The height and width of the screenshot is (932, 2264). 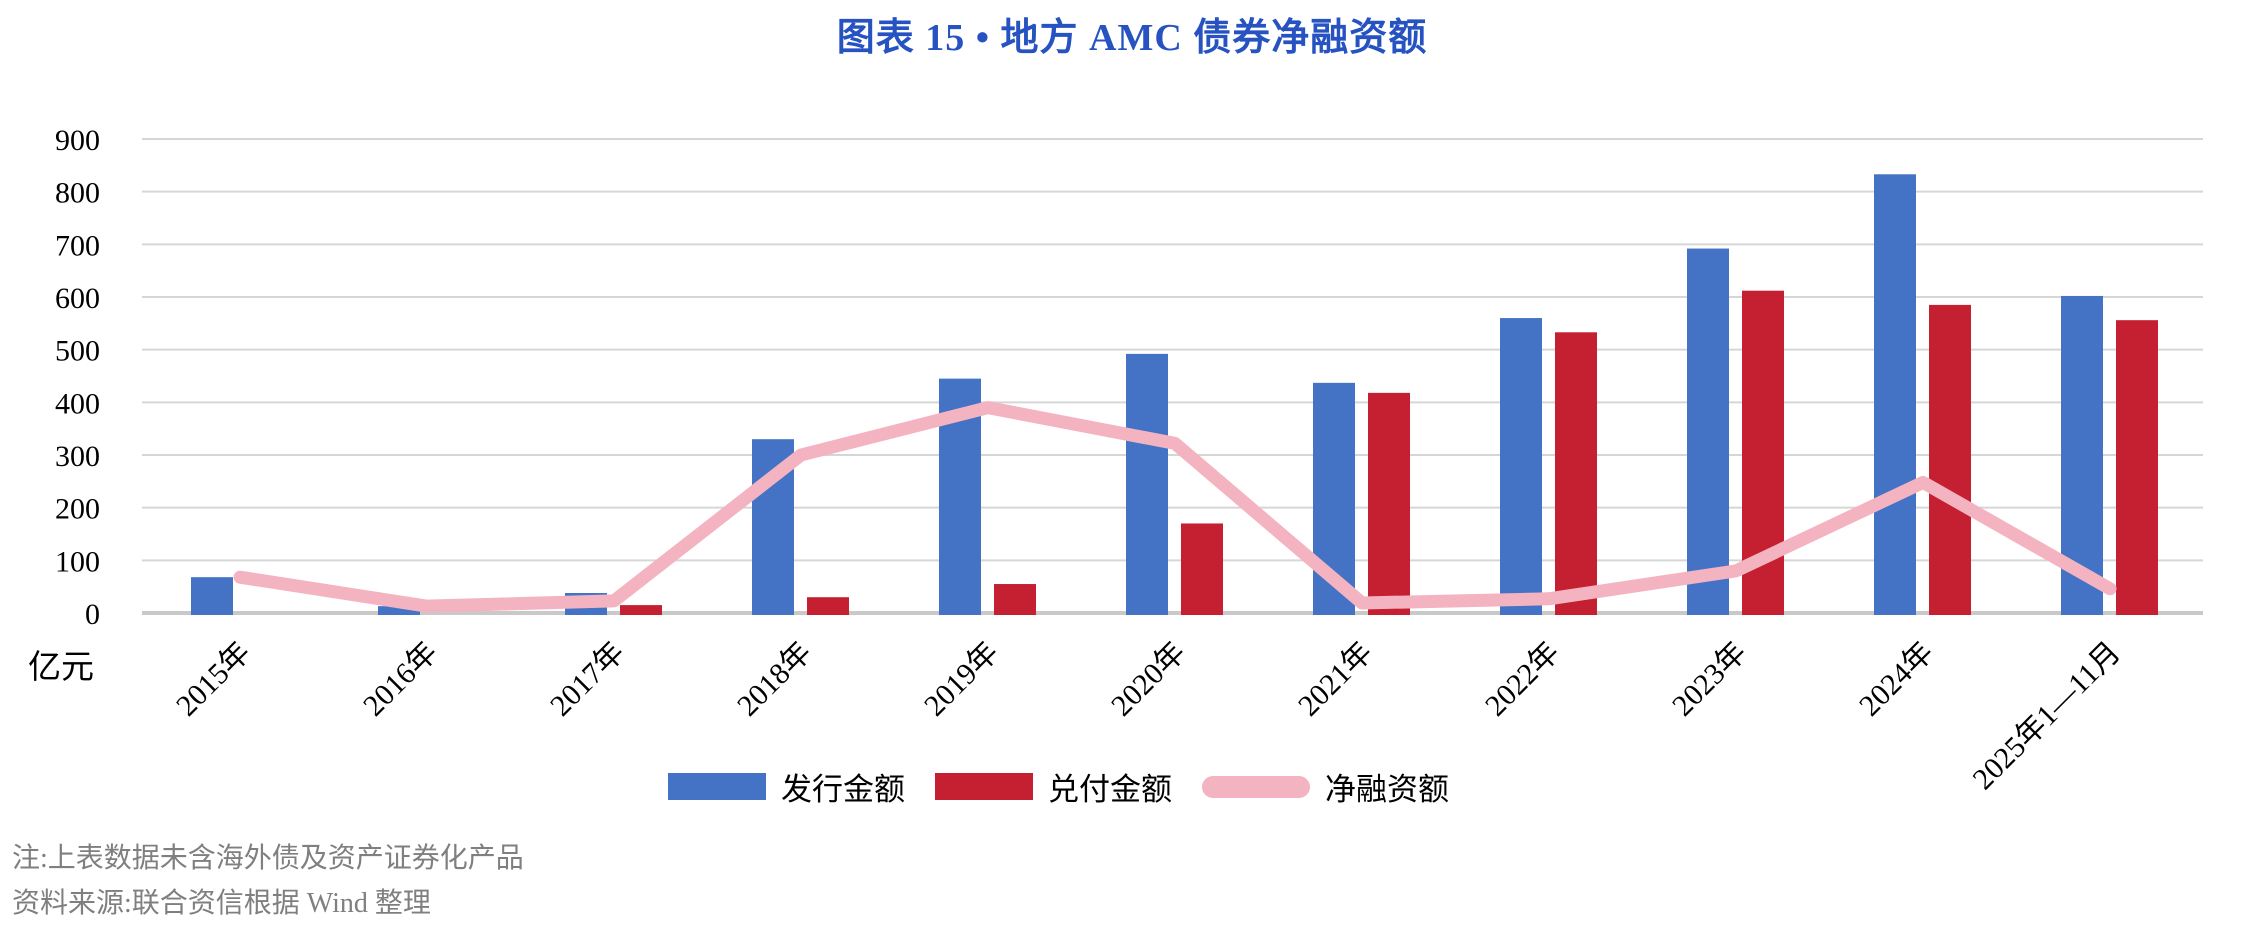 I want to click on y-tick-label: 600, so click(x=77, y=298).